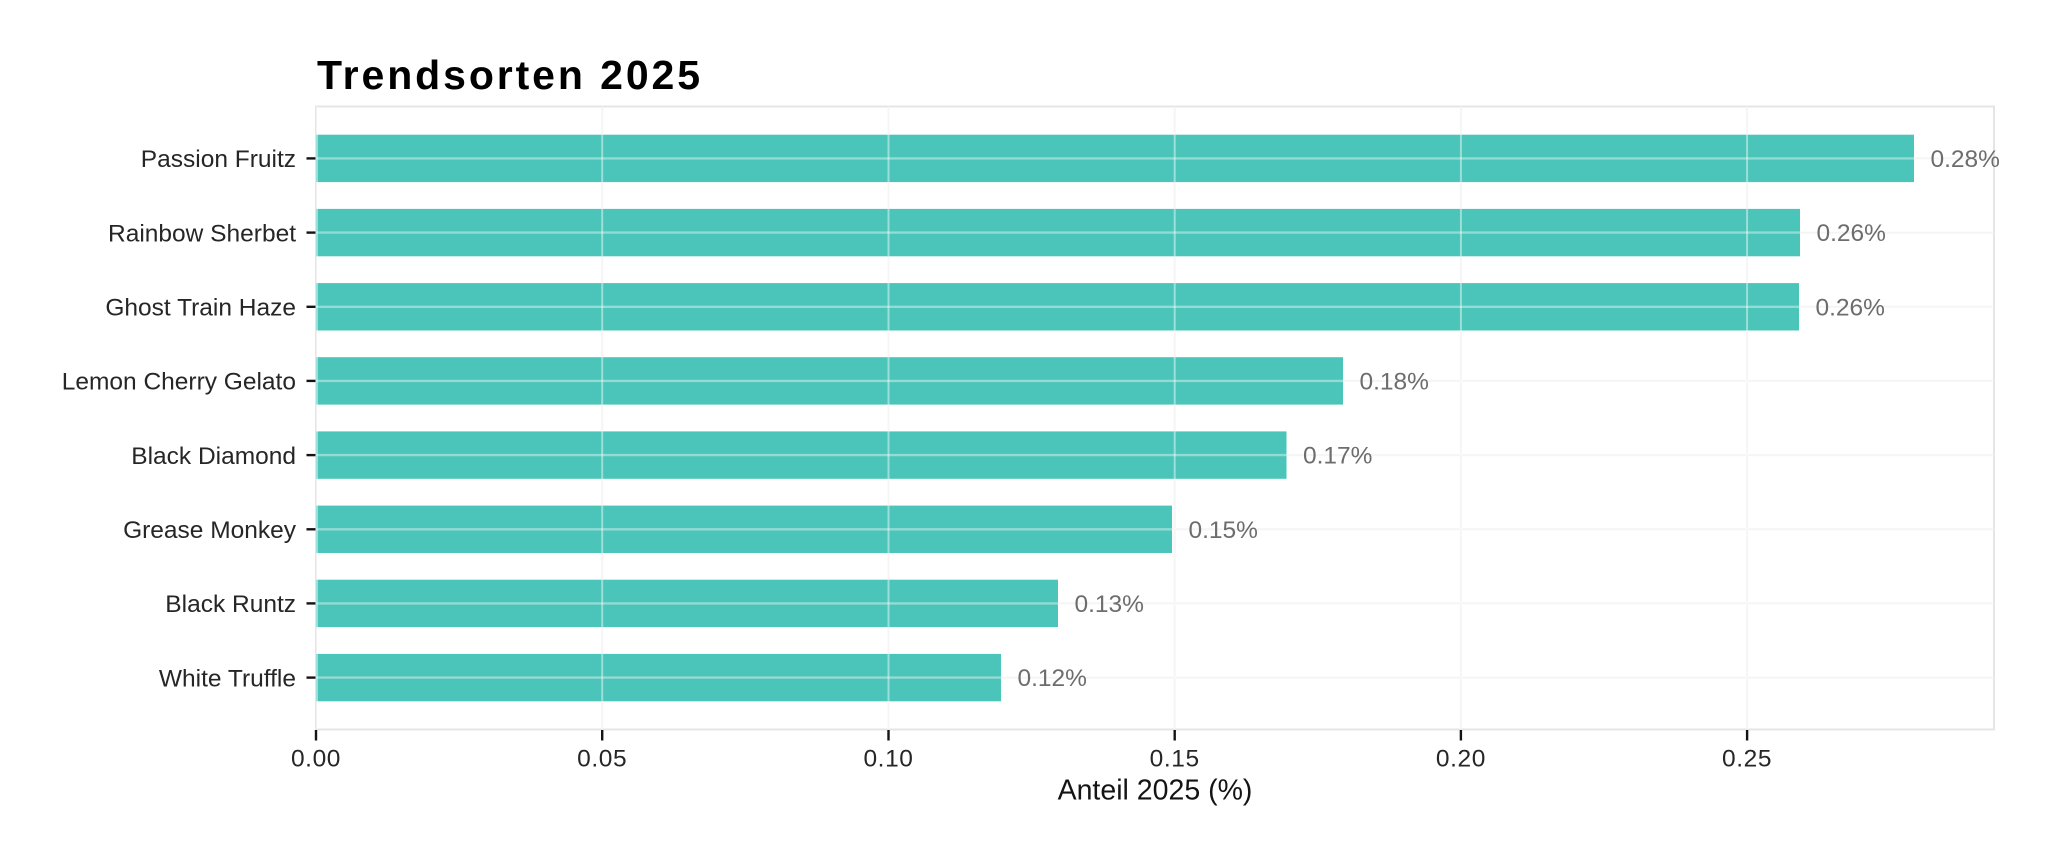 The image size is (2060, 864). What do you see at coordinates (1175, 759) in the screenshot?
I see `svg-text: 0.15` at bounding box center [1175, 759].